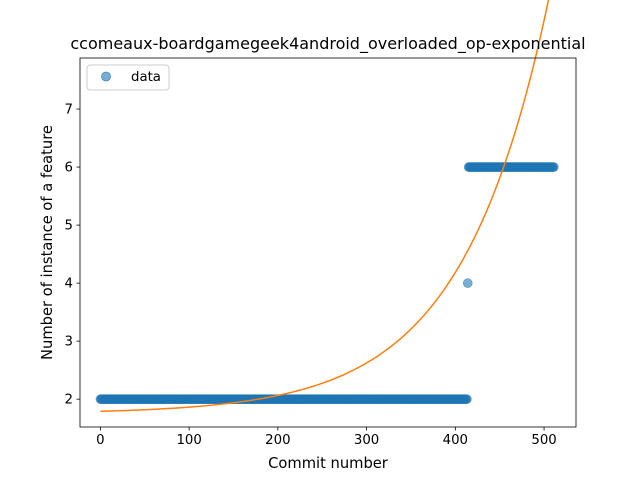  I want to click on x-tick-label: 500, so click(543, 440).